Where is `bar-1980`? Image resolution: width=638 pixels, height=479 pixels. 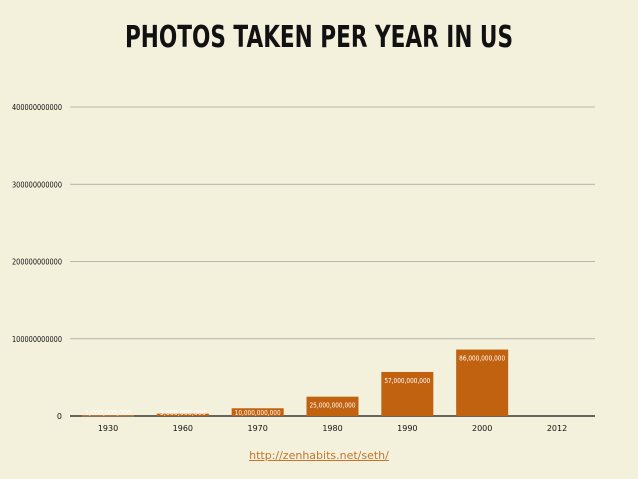
bar-1980 is located at coordinates (332, 406).